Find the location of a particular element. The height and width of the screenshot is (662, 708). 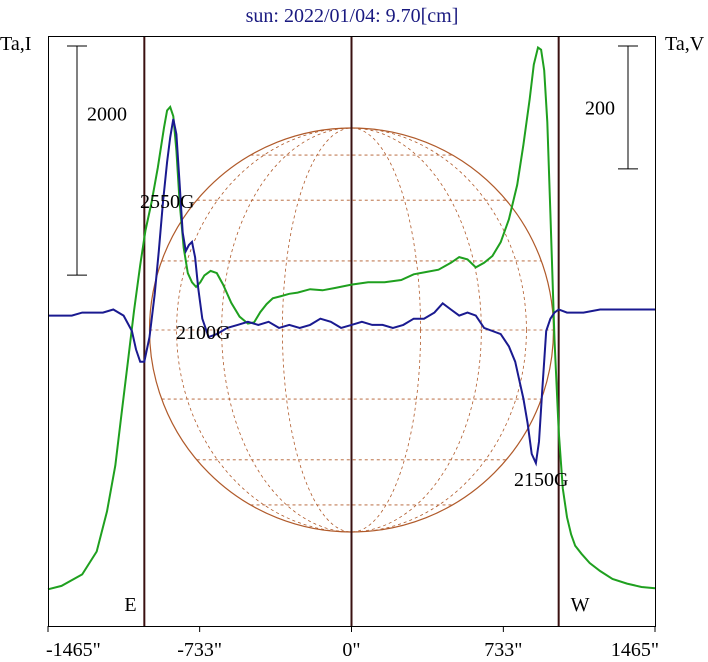

limb-label-e: E is located at coordinates (130, 605).